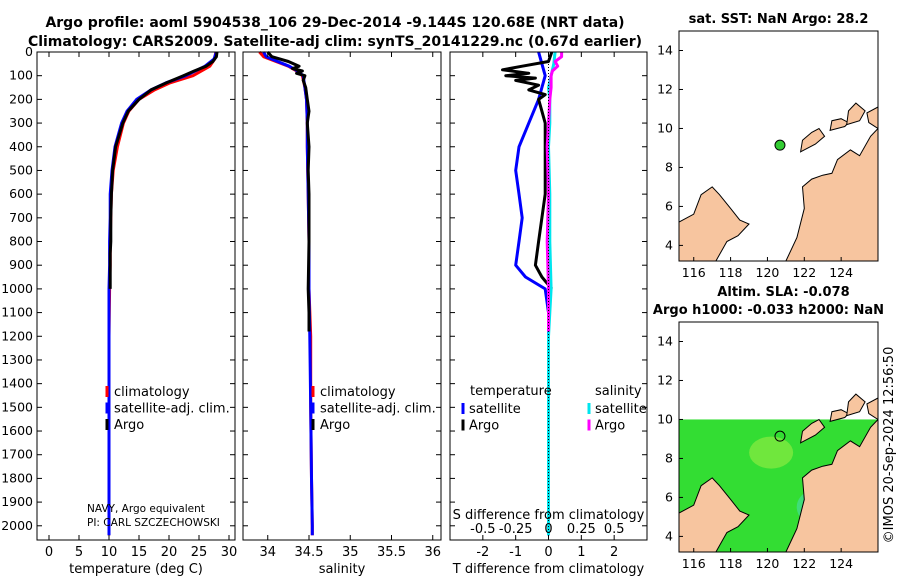  Describe the element at coordinates (17, 335) in the screenshot. I see `y-tick-label: 1200` at that location.